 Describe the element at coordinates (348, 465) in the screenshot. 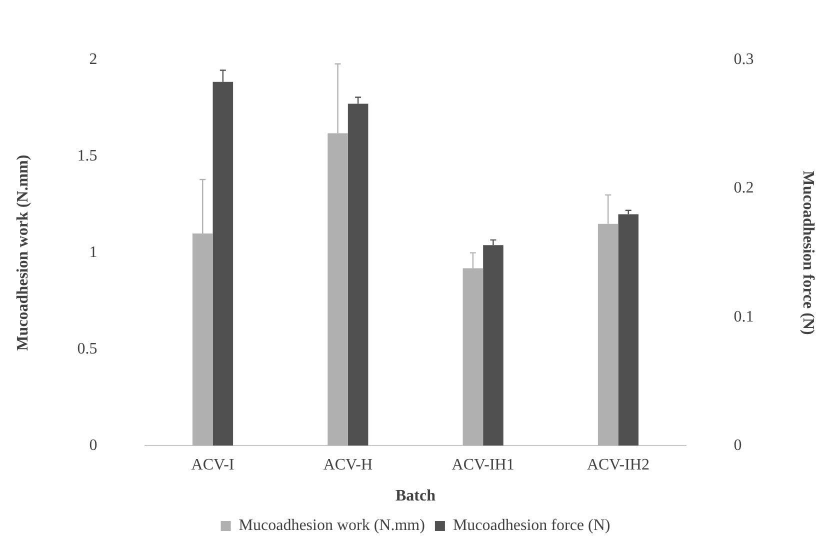

I see `x-tick-label: ACV-H` at that location.